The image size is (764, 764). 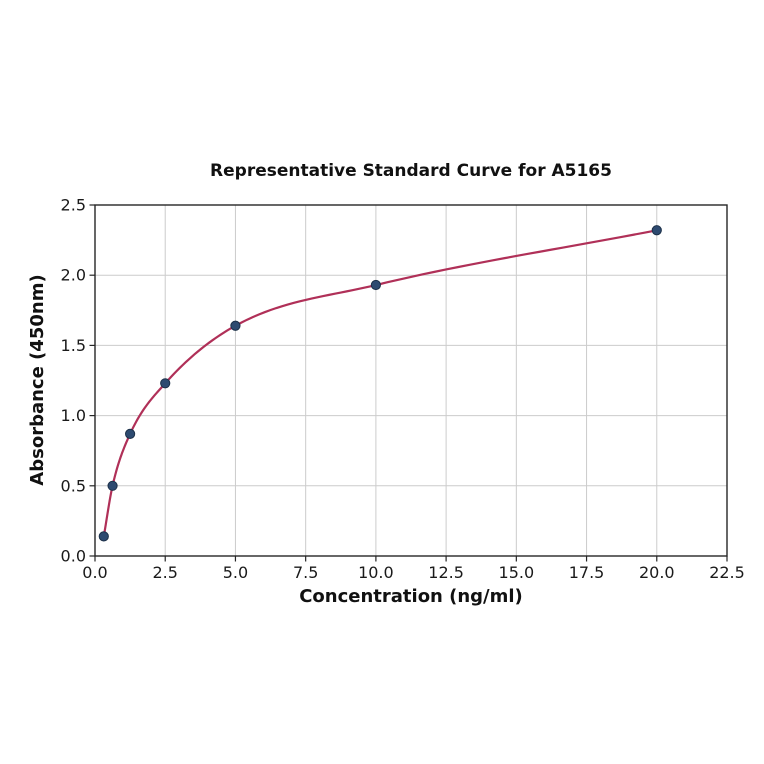 What do you see at coordinates (376, 572) in the screenshot?
I see `x-tick-label: 10.0` at bounding box center [376, 572].